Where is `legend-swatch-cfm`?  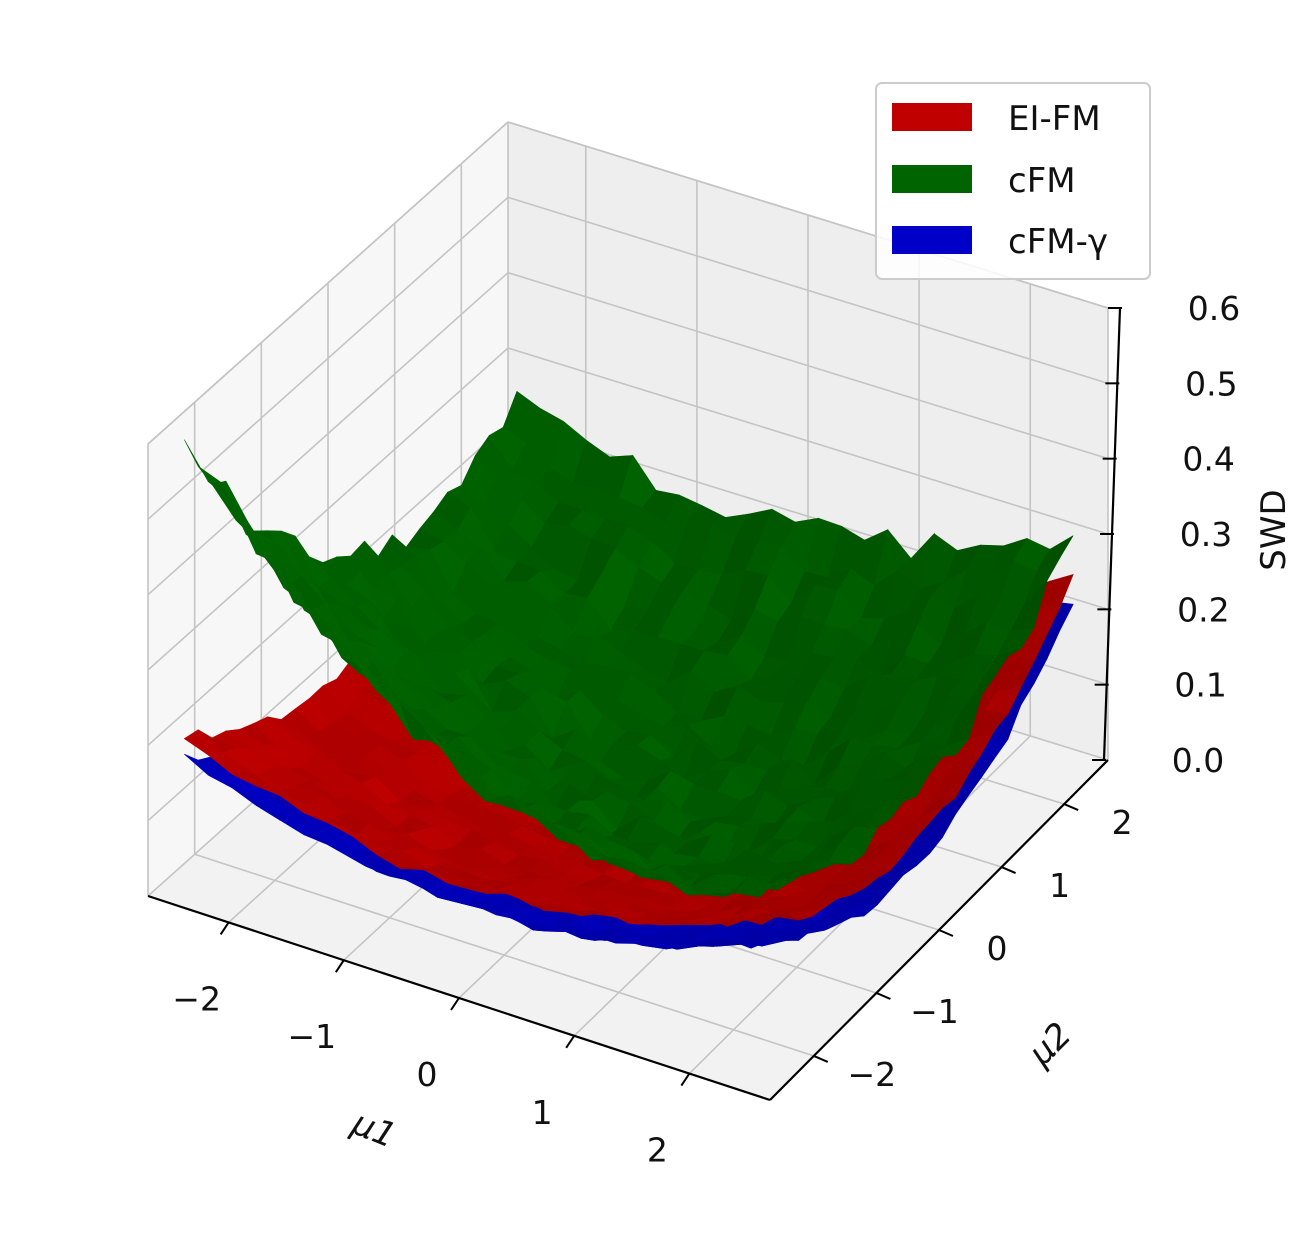
legend-swatch-cfm is located at coordinates (932, 179).